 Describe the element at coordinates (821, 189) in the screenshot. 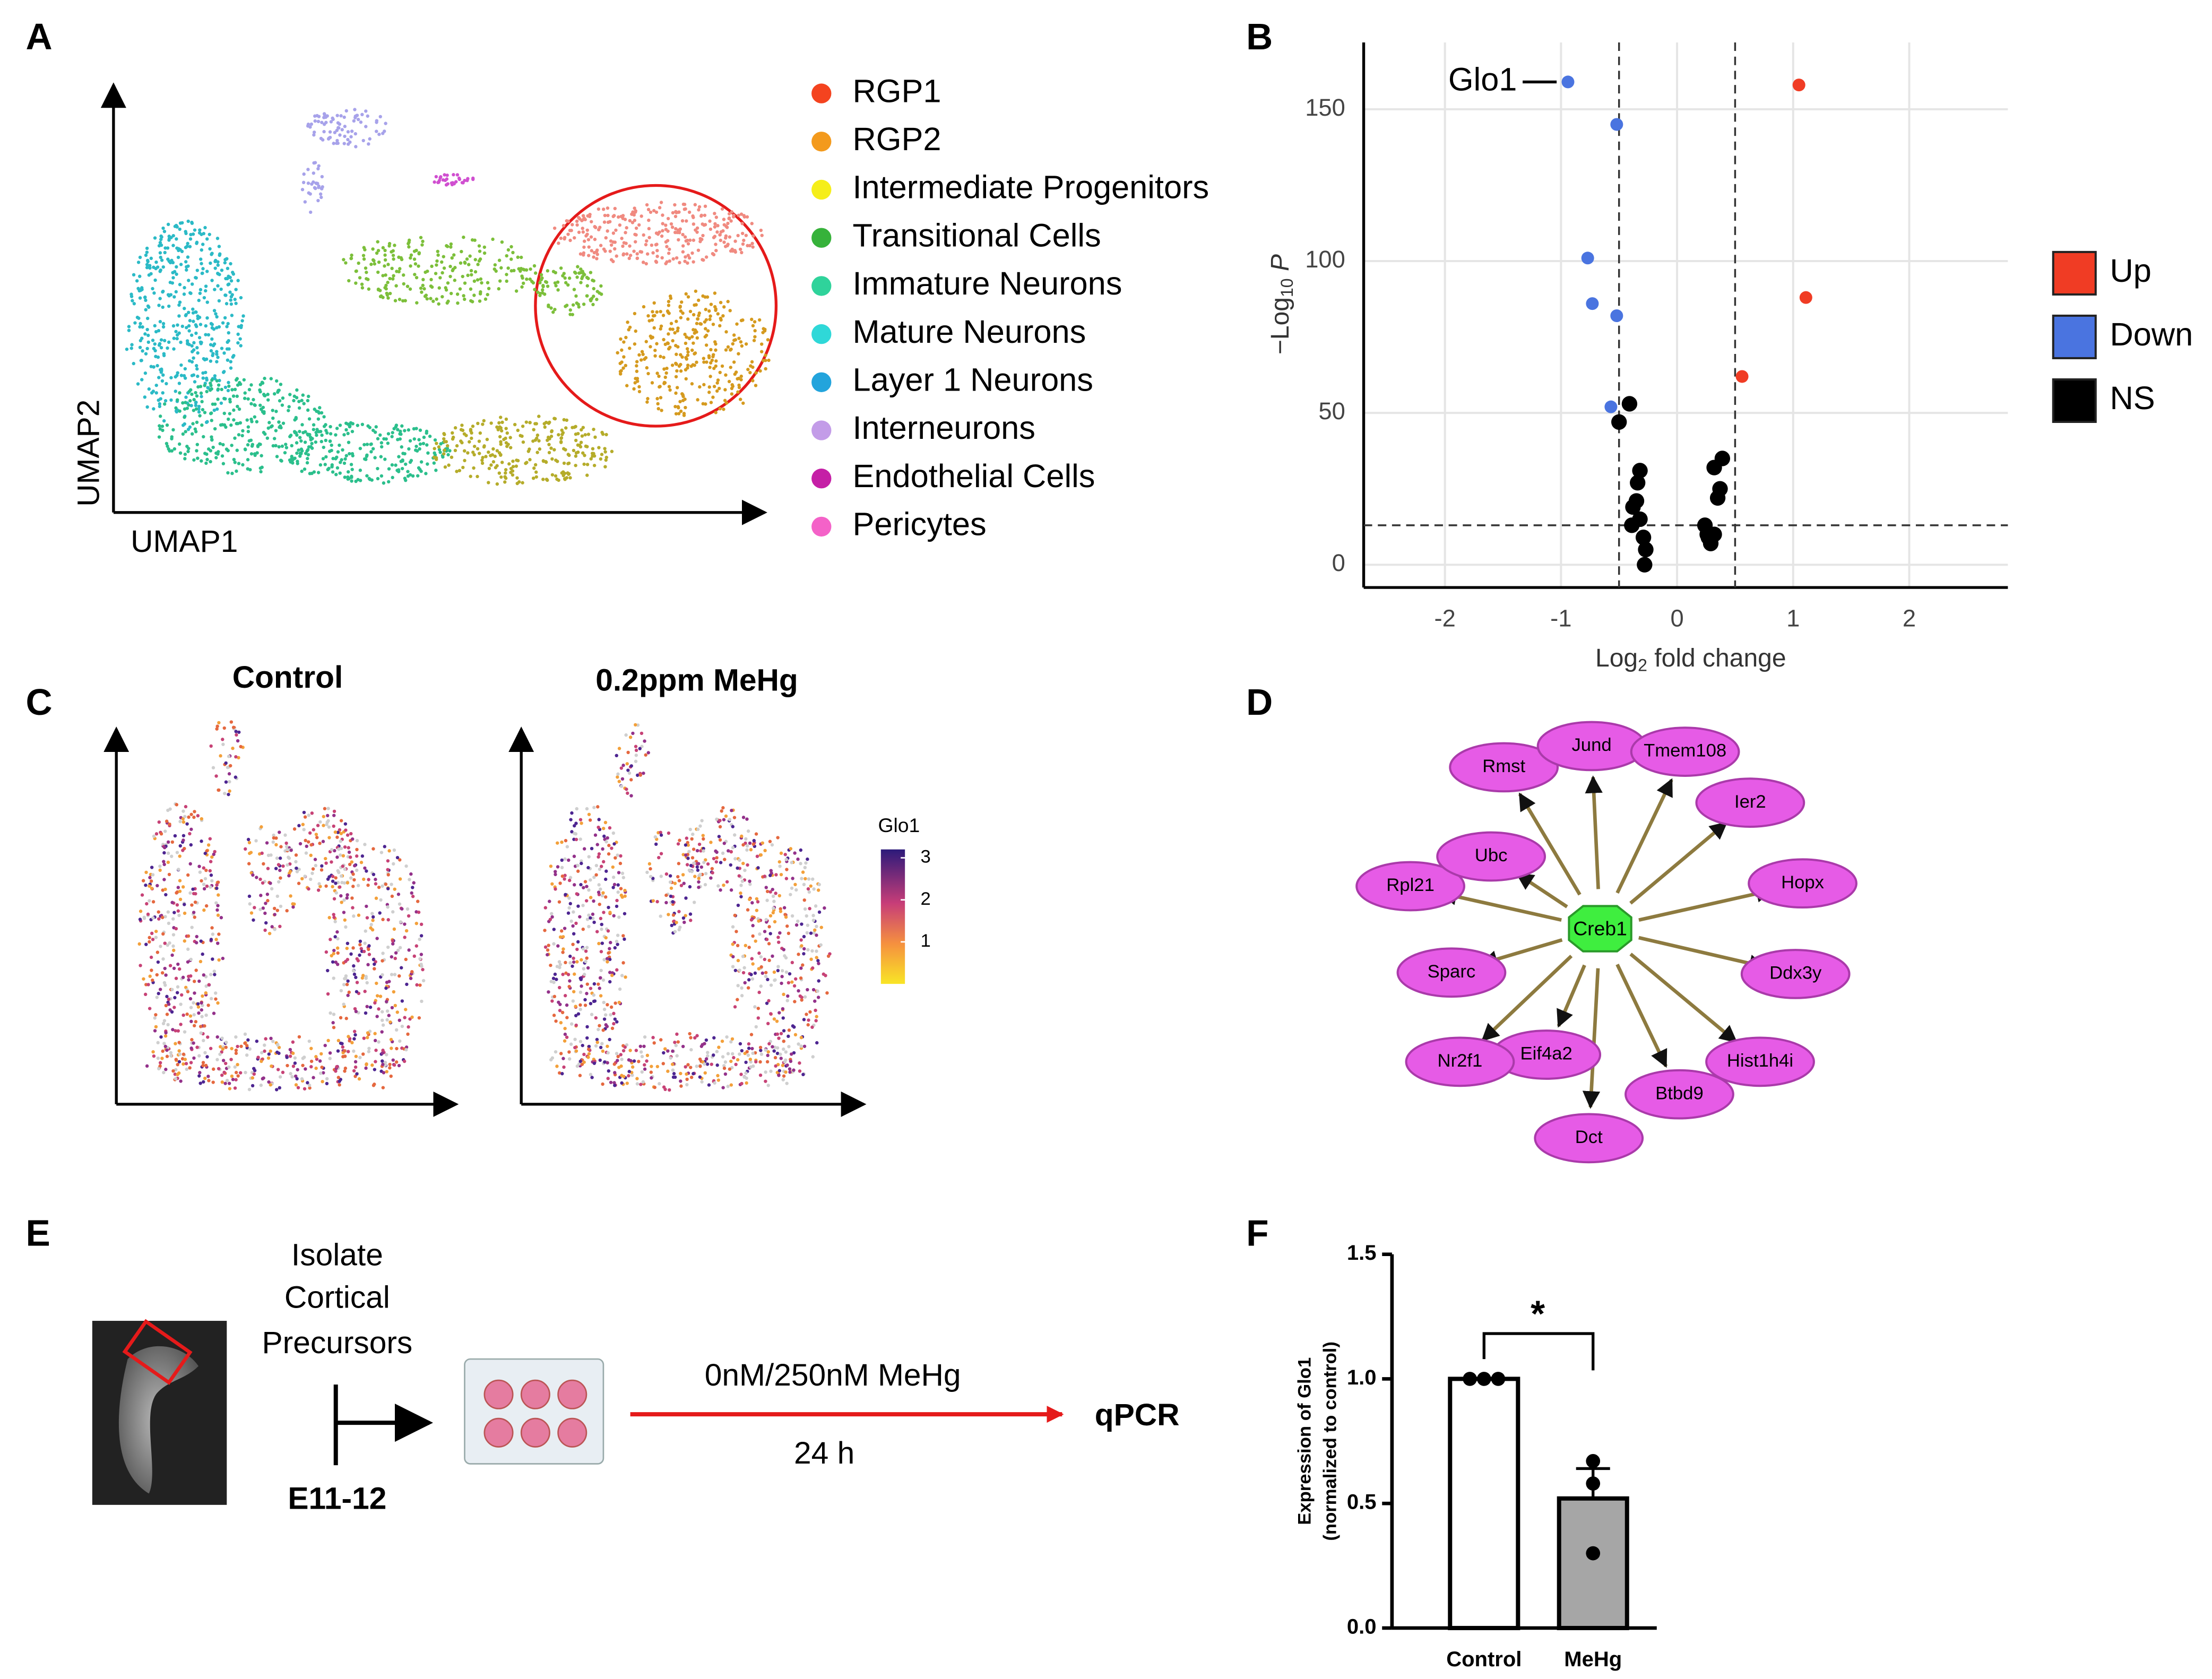

I see `legend-swatch` at that location.